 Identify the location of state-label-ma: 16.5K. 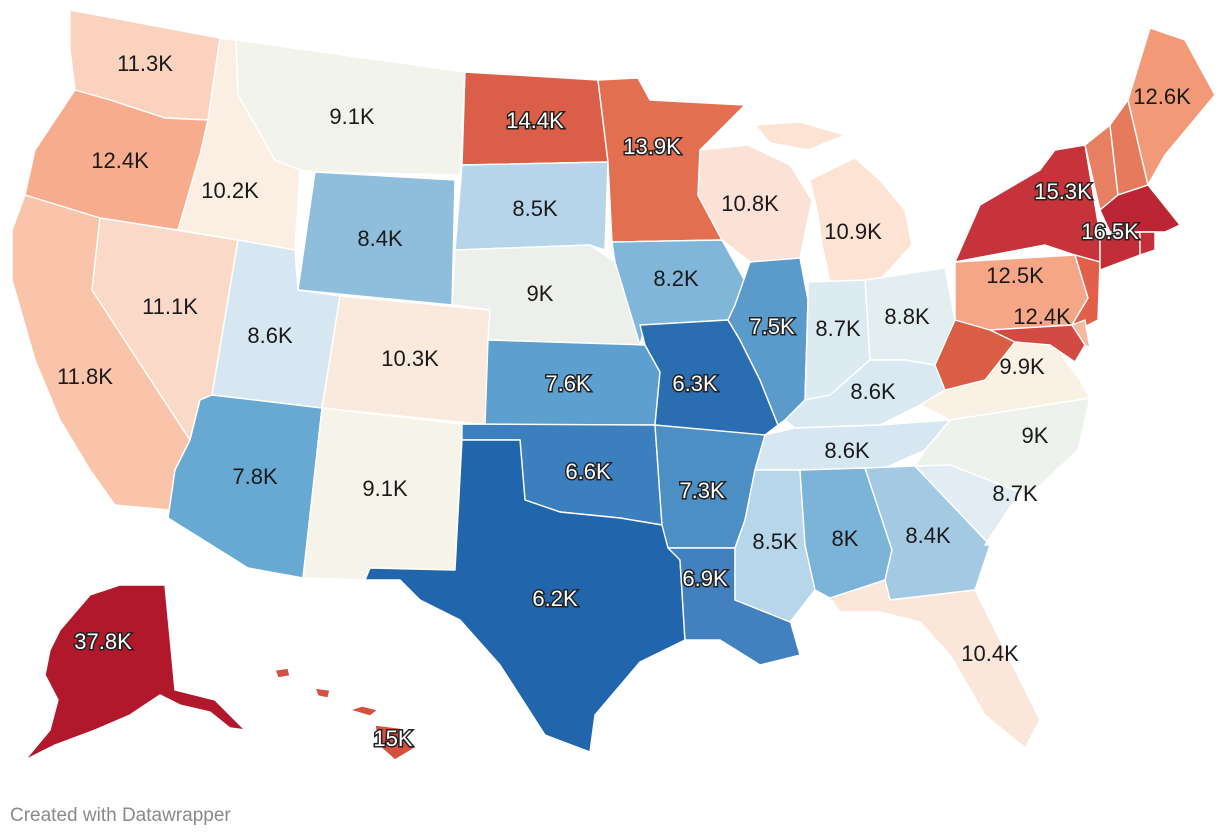
(1110, 231).